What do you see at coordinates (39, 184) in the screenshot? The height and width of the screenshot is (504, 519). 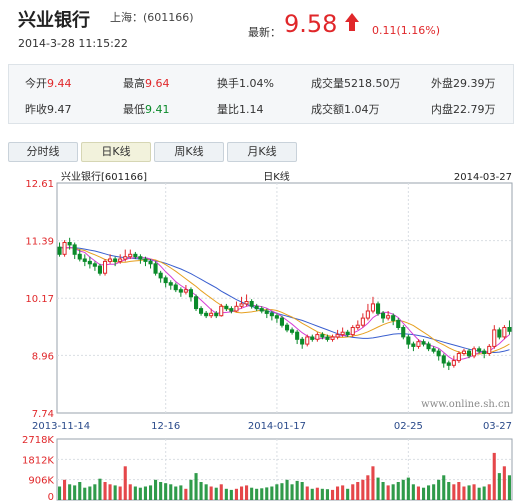 I see `y-tick-label: 12.61` at bounding box center [39, 184].